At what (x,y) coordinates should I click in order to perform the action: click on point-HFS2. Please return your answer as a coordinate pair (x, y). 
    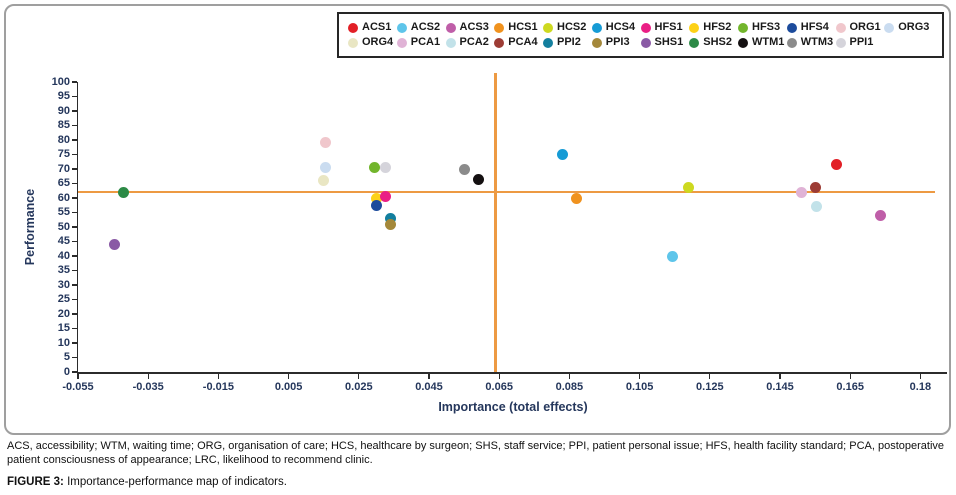
    Looking at the image, I should click on (376, 198).